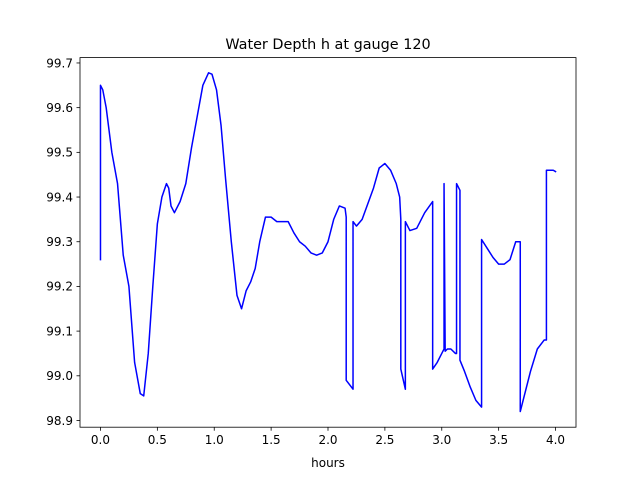 This screenshot has width=640, height=480. What do you see at coordinates (59, 242) in the screenshot?
I see `y-tick-label: 99.3` at bounding box center [59, 242].